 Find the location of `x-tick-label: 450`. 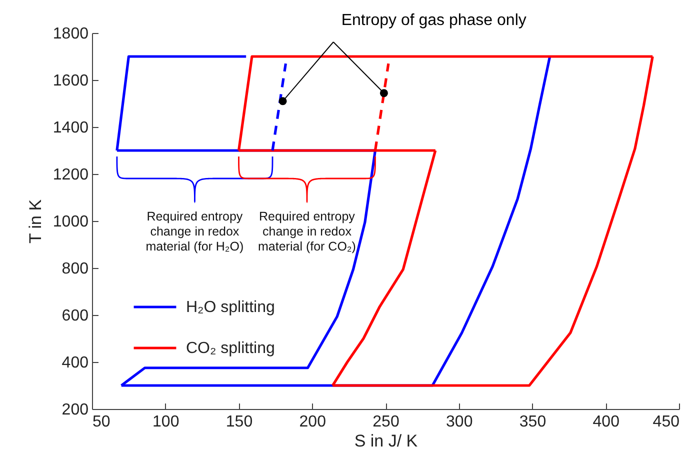

x-tick-label: 450 is located at coordinates (666, 422).